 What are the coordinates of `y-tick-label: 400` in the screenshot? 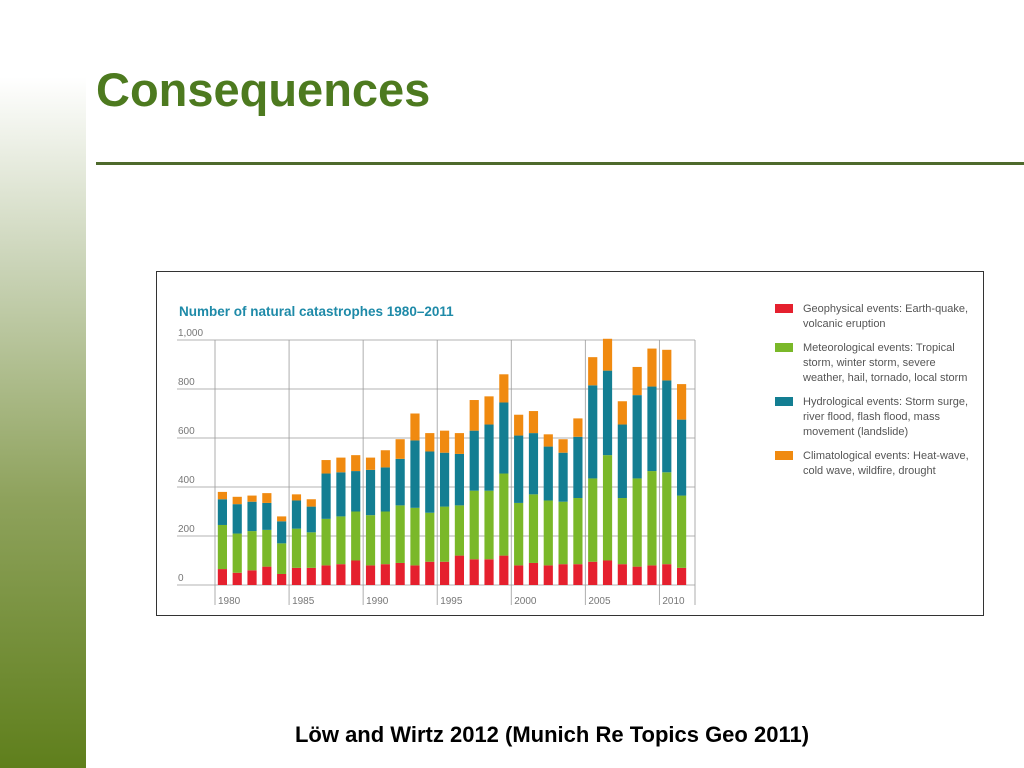 It's located at (186, 480).